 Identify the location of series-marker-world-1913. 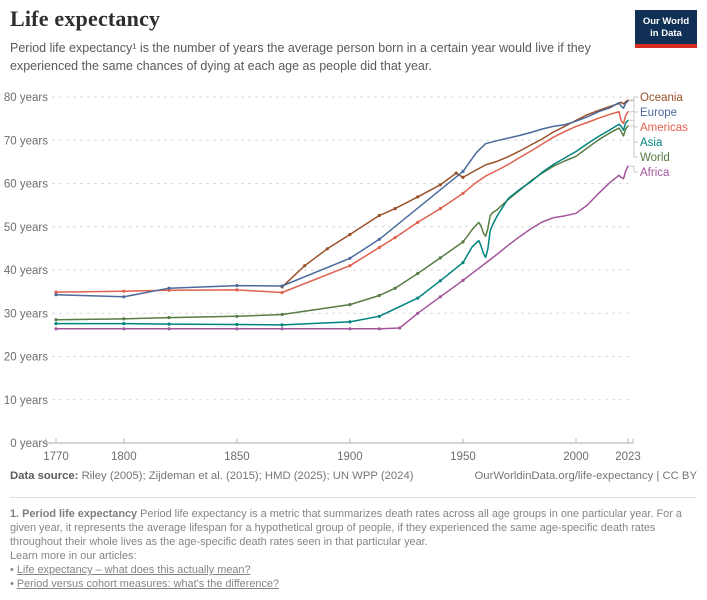
(379, 295).